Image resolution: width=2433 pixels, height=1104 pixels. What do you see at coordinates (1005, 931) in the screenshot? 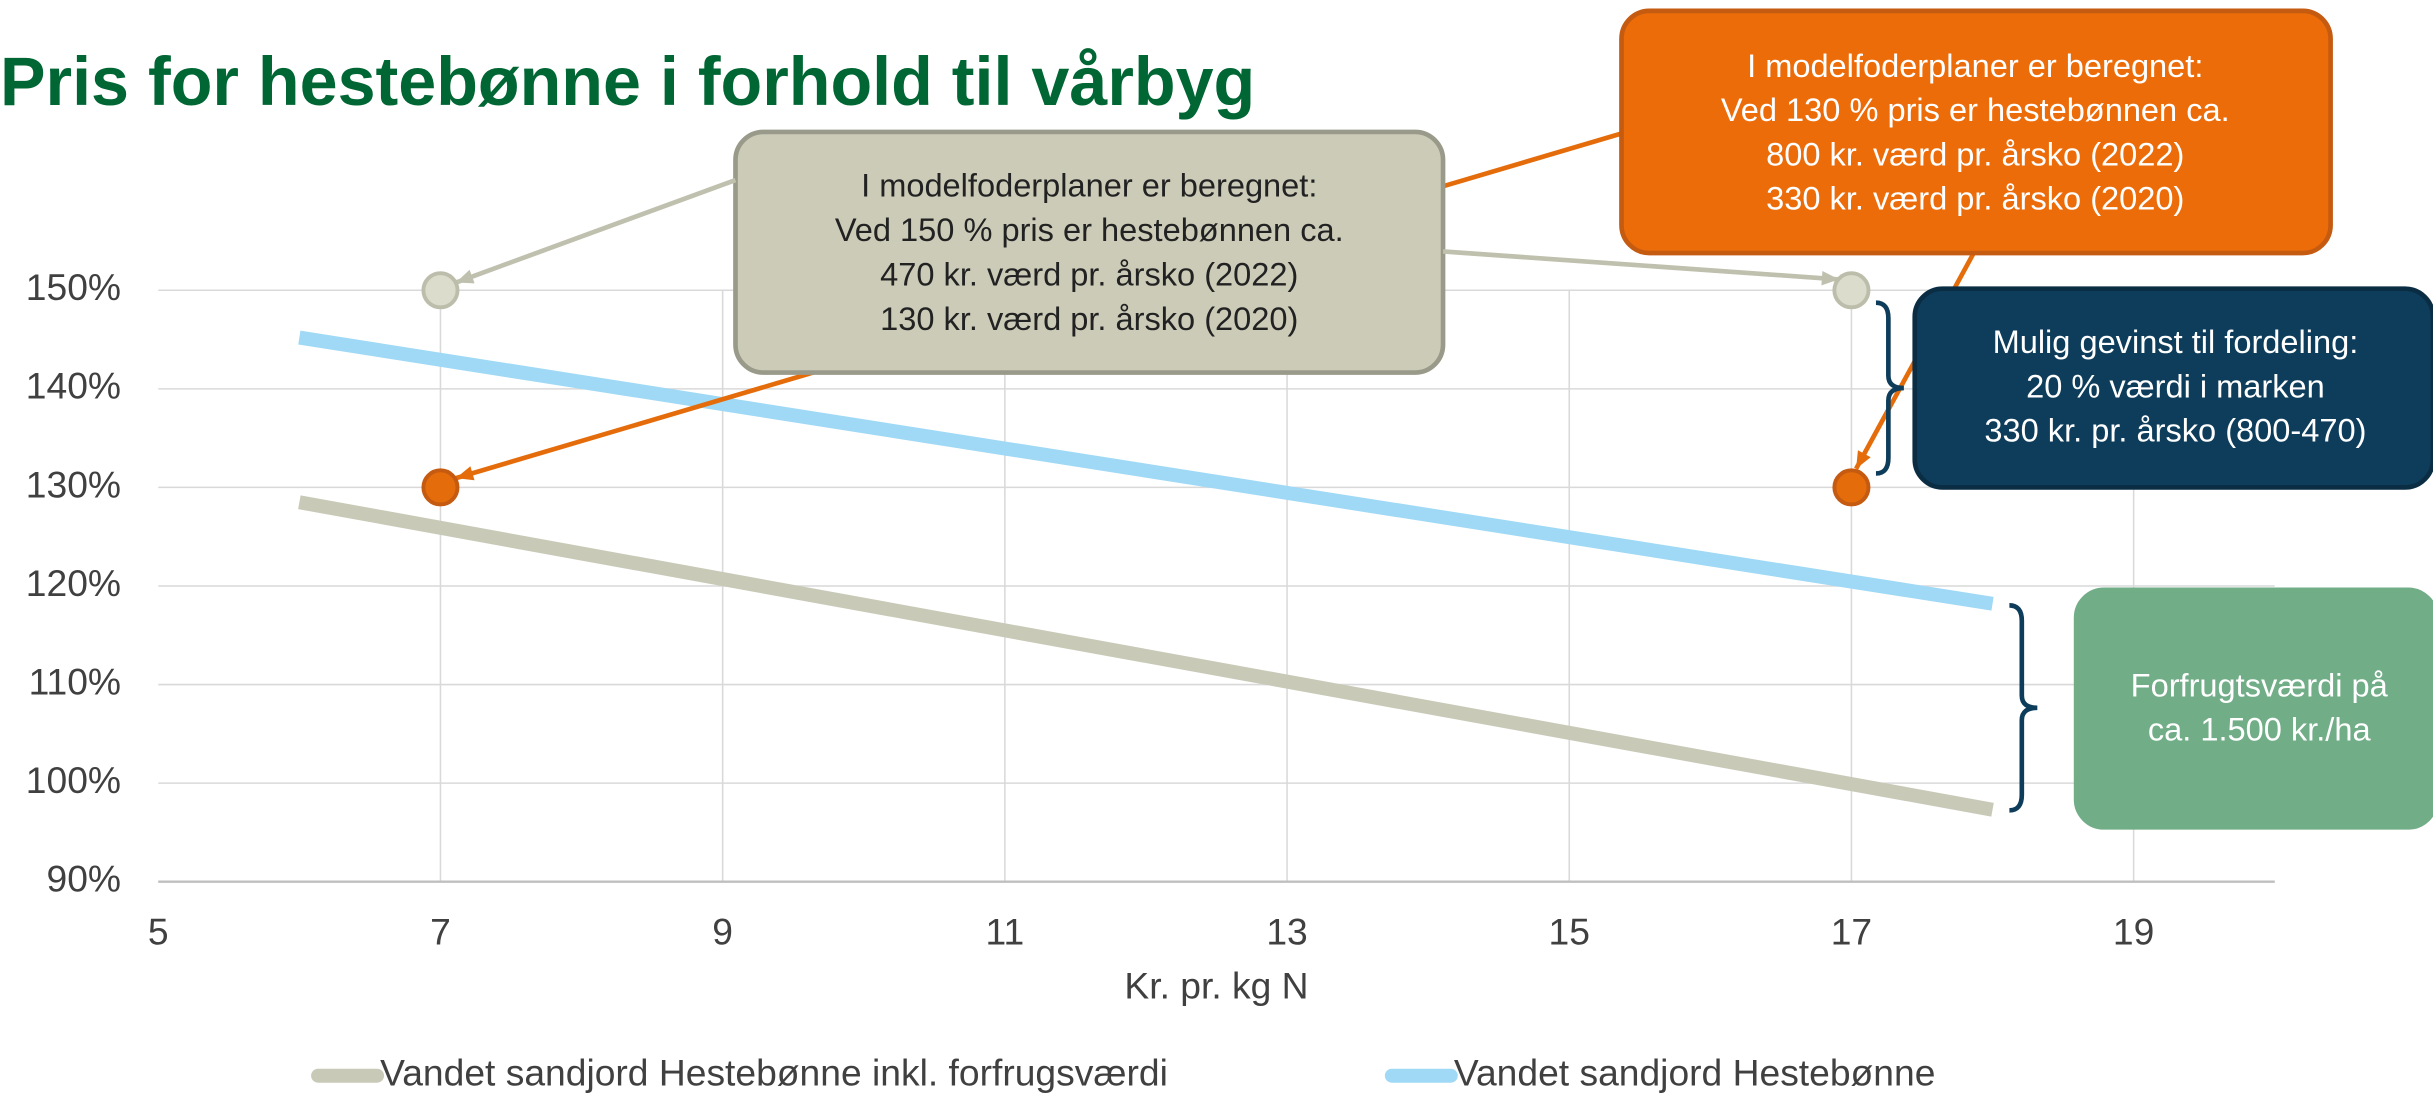
I see `x-tick-label: 11` at bounding box center [1005, 931].